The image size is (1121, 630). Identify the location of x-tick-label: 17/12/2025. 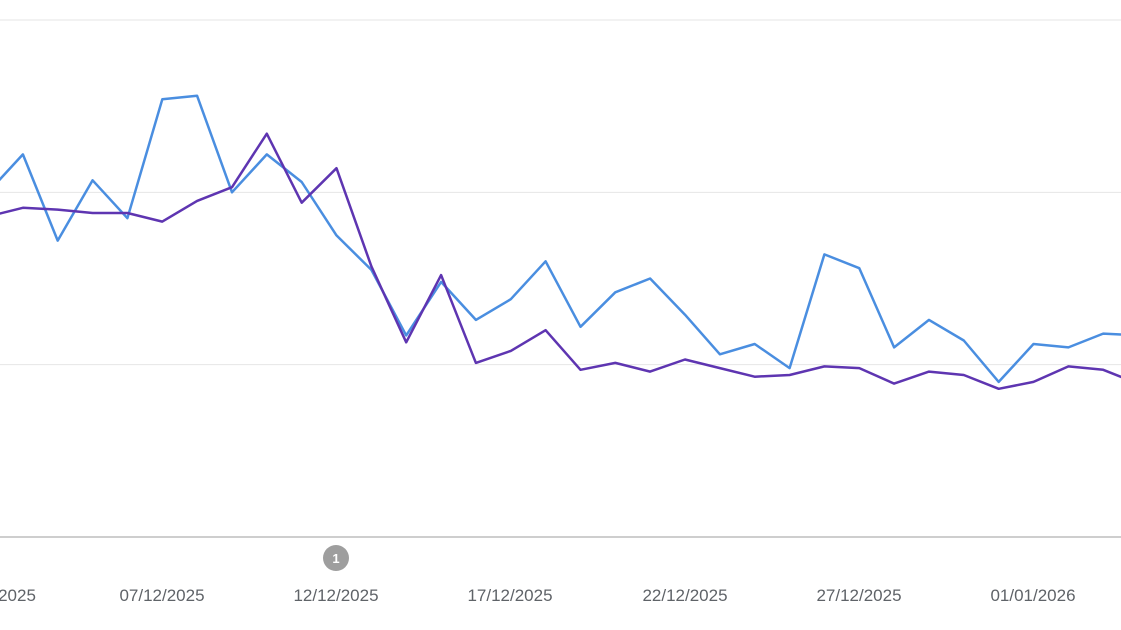
(509, 595).